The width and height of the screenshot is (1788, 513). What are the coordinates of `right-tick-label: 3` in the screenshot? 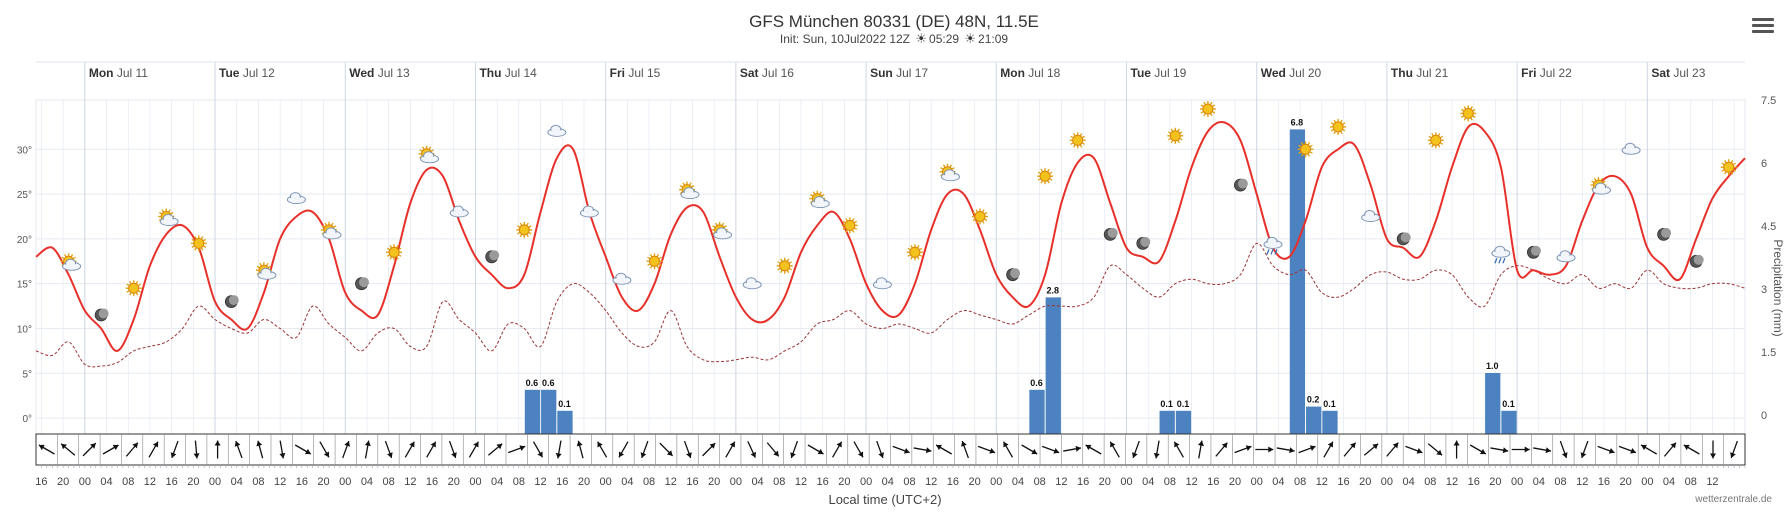 It's located at (1764, 290).